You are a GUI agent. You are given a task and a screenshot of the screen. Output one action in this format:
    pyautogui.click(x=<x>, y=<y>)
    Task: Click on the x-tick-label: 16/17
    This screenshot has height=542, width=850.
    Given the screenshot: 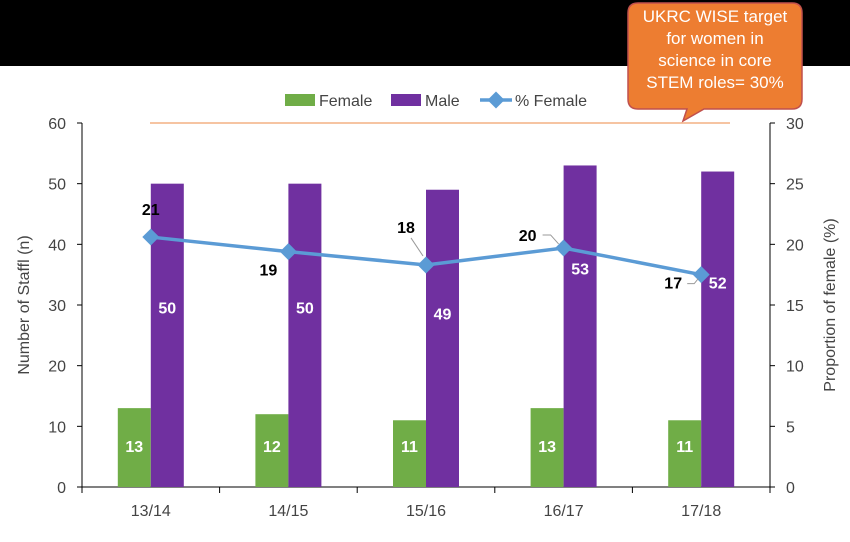 What is the action you would take?
    pyautogui.click(x=564, y=511)
    